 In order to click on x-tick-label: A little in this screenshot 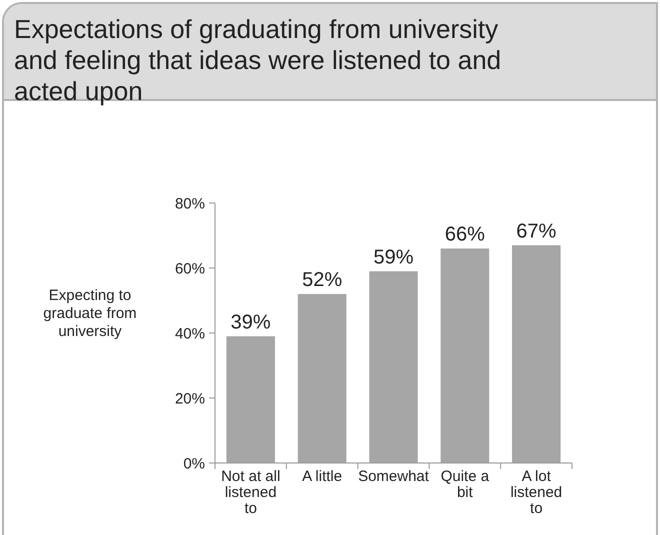, I will do `click(322, 476)`.